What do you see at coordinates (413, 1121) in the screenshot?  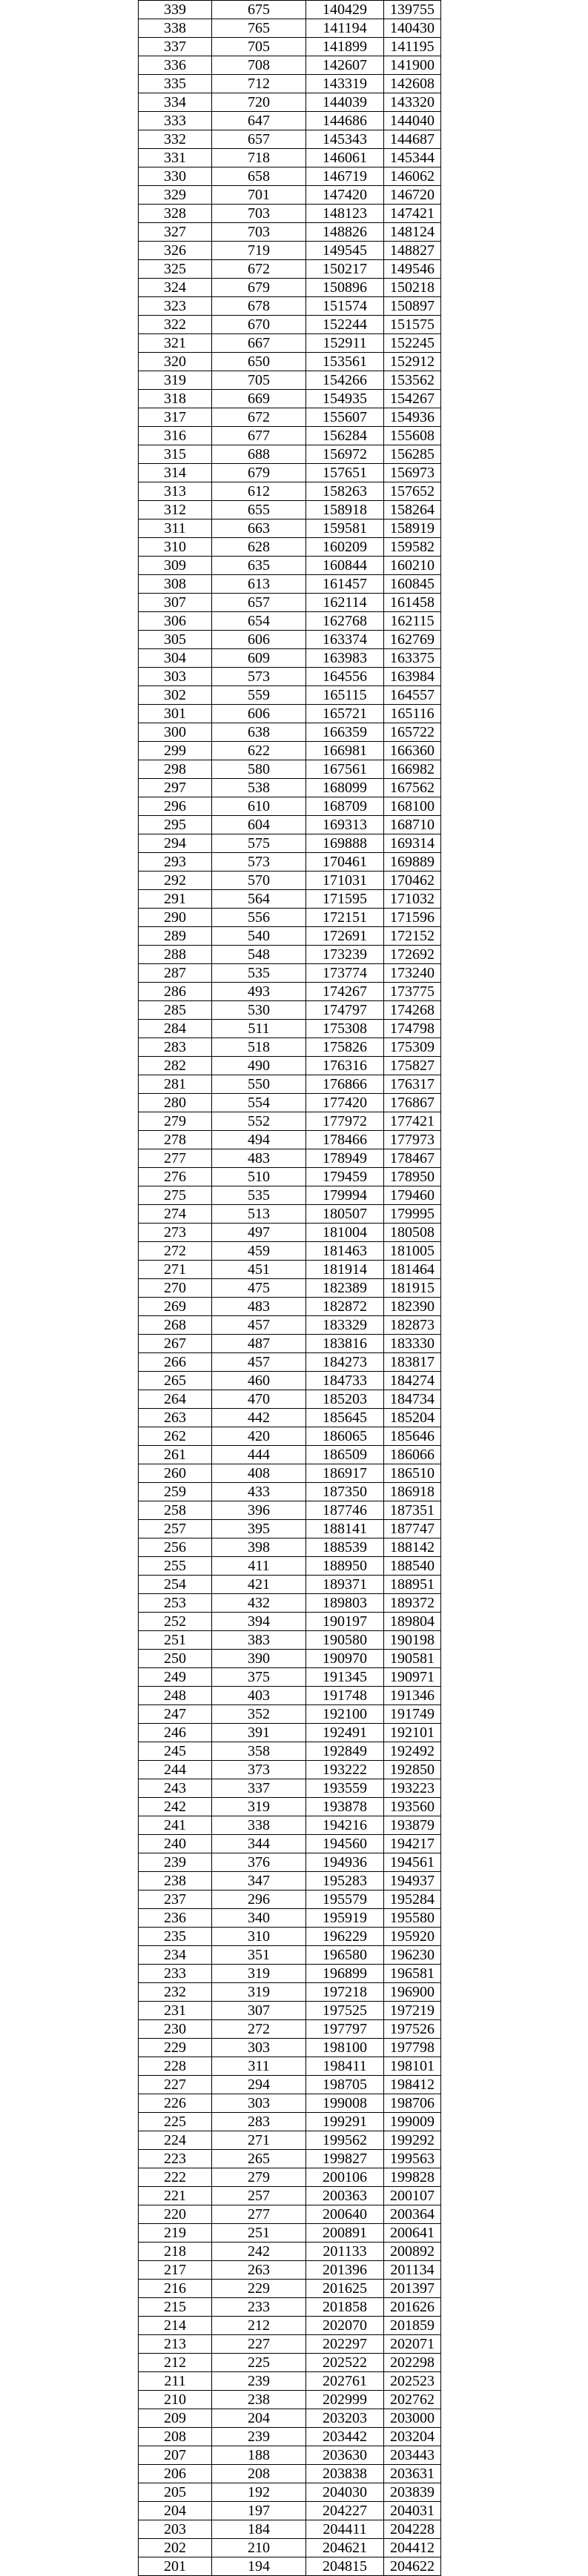 I see `cumulative-rank-start-cell: 177421` at bounding box center [413, 1121].